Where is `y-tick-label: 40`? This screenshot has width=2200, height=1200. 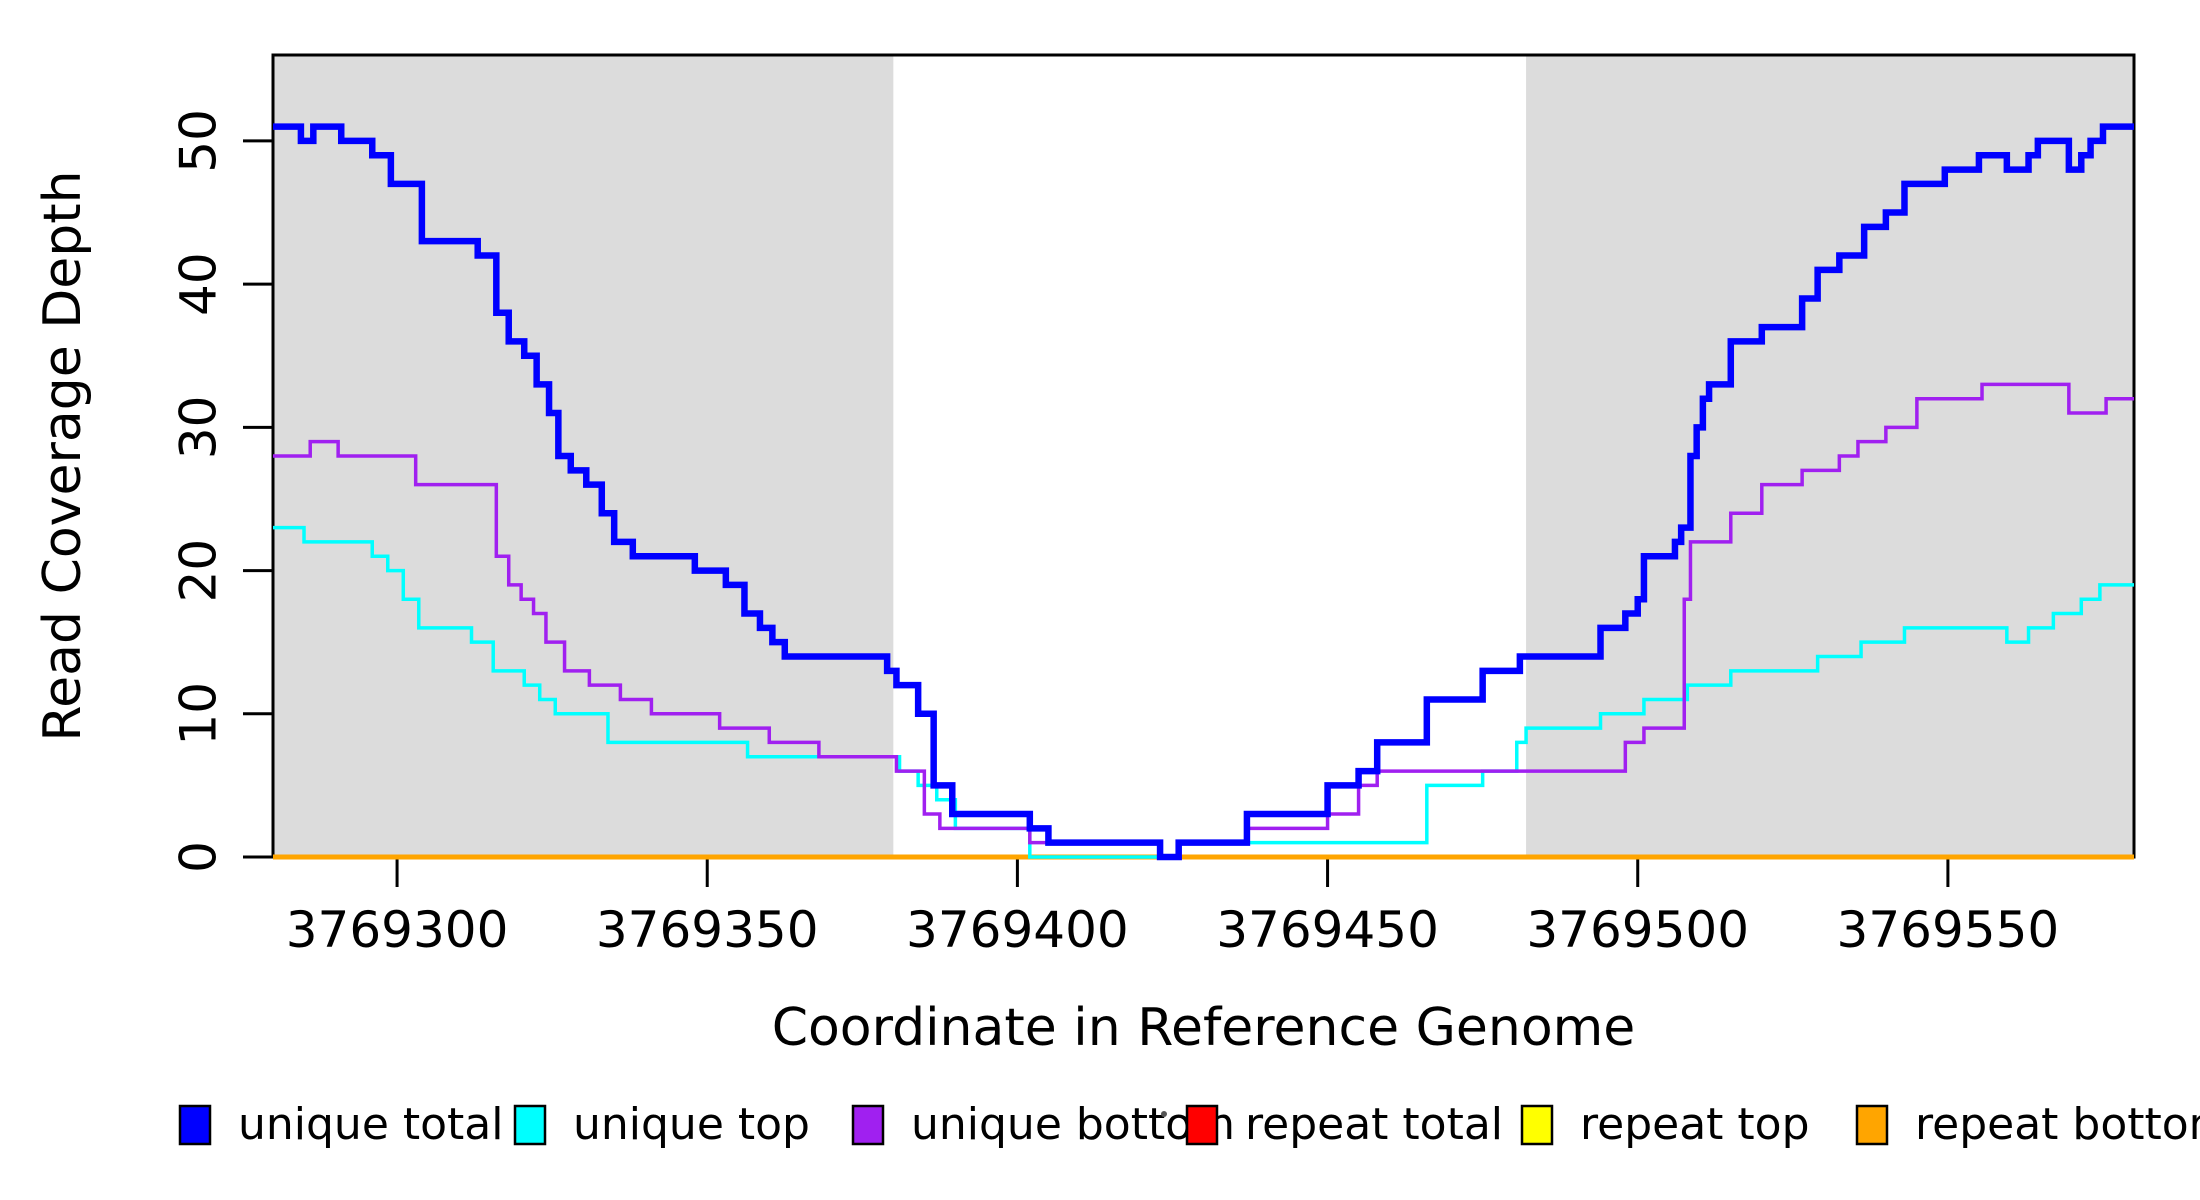
y-tick-label: 40 is located at coordinates (199, 284).